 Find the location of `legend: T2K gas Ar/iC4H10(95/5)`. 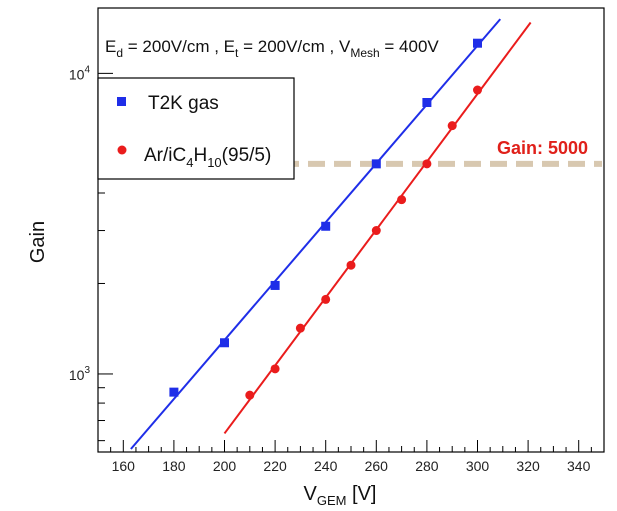

legend: T2K gas Ar/iC4H10(95/5) is located at coordinates (196, 128).